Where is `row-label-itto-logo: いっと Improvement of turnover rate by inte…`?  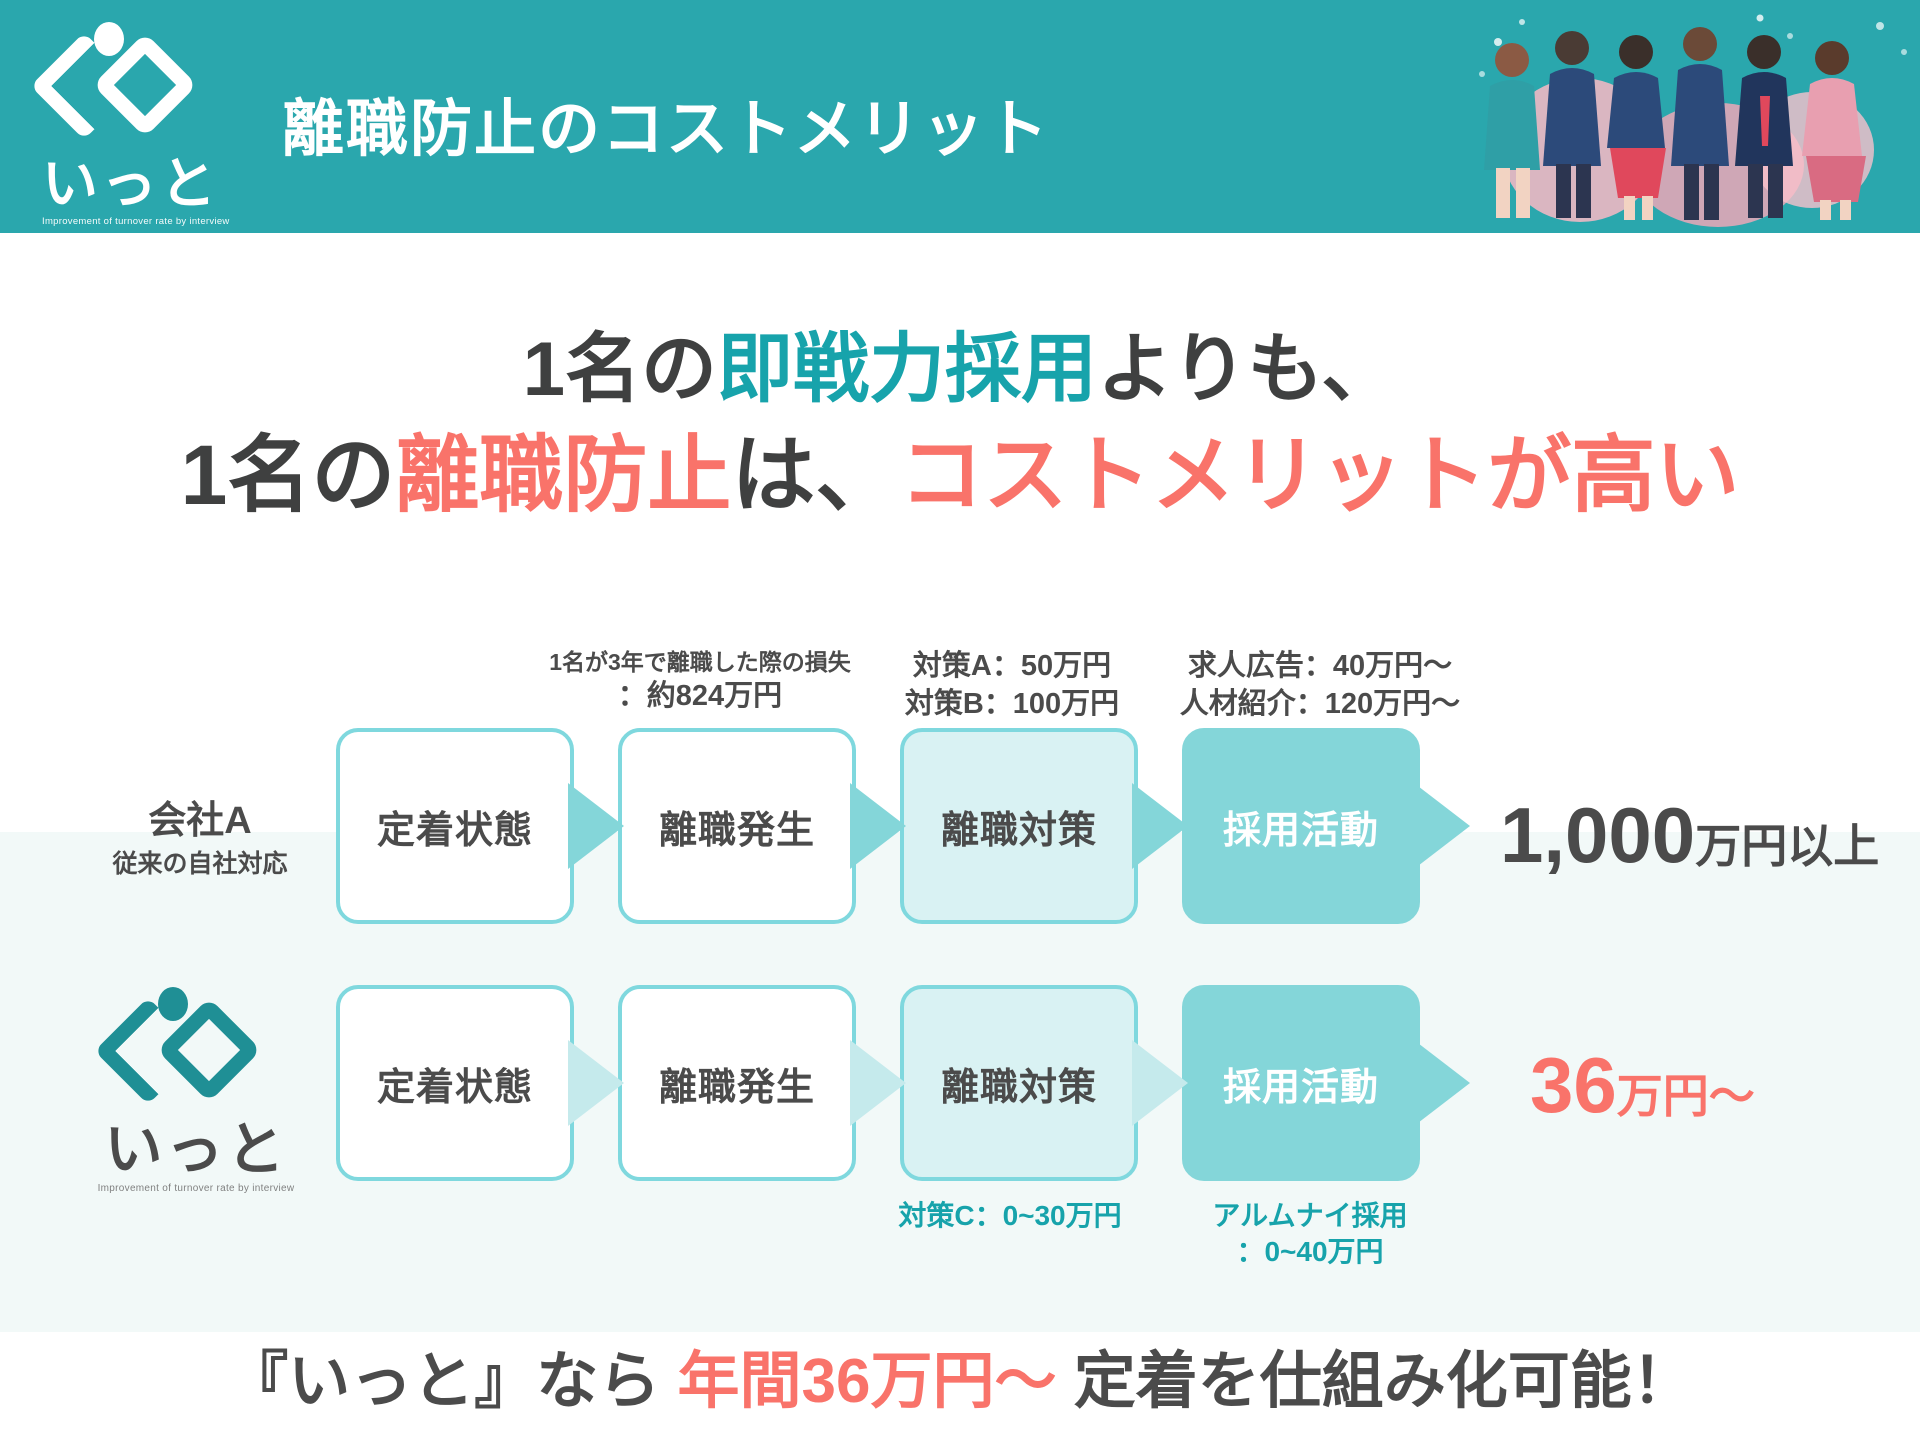
row-label-itto-logo: いっと Improvement of turnover rate by inte… is located at coordinates (196, 1089).